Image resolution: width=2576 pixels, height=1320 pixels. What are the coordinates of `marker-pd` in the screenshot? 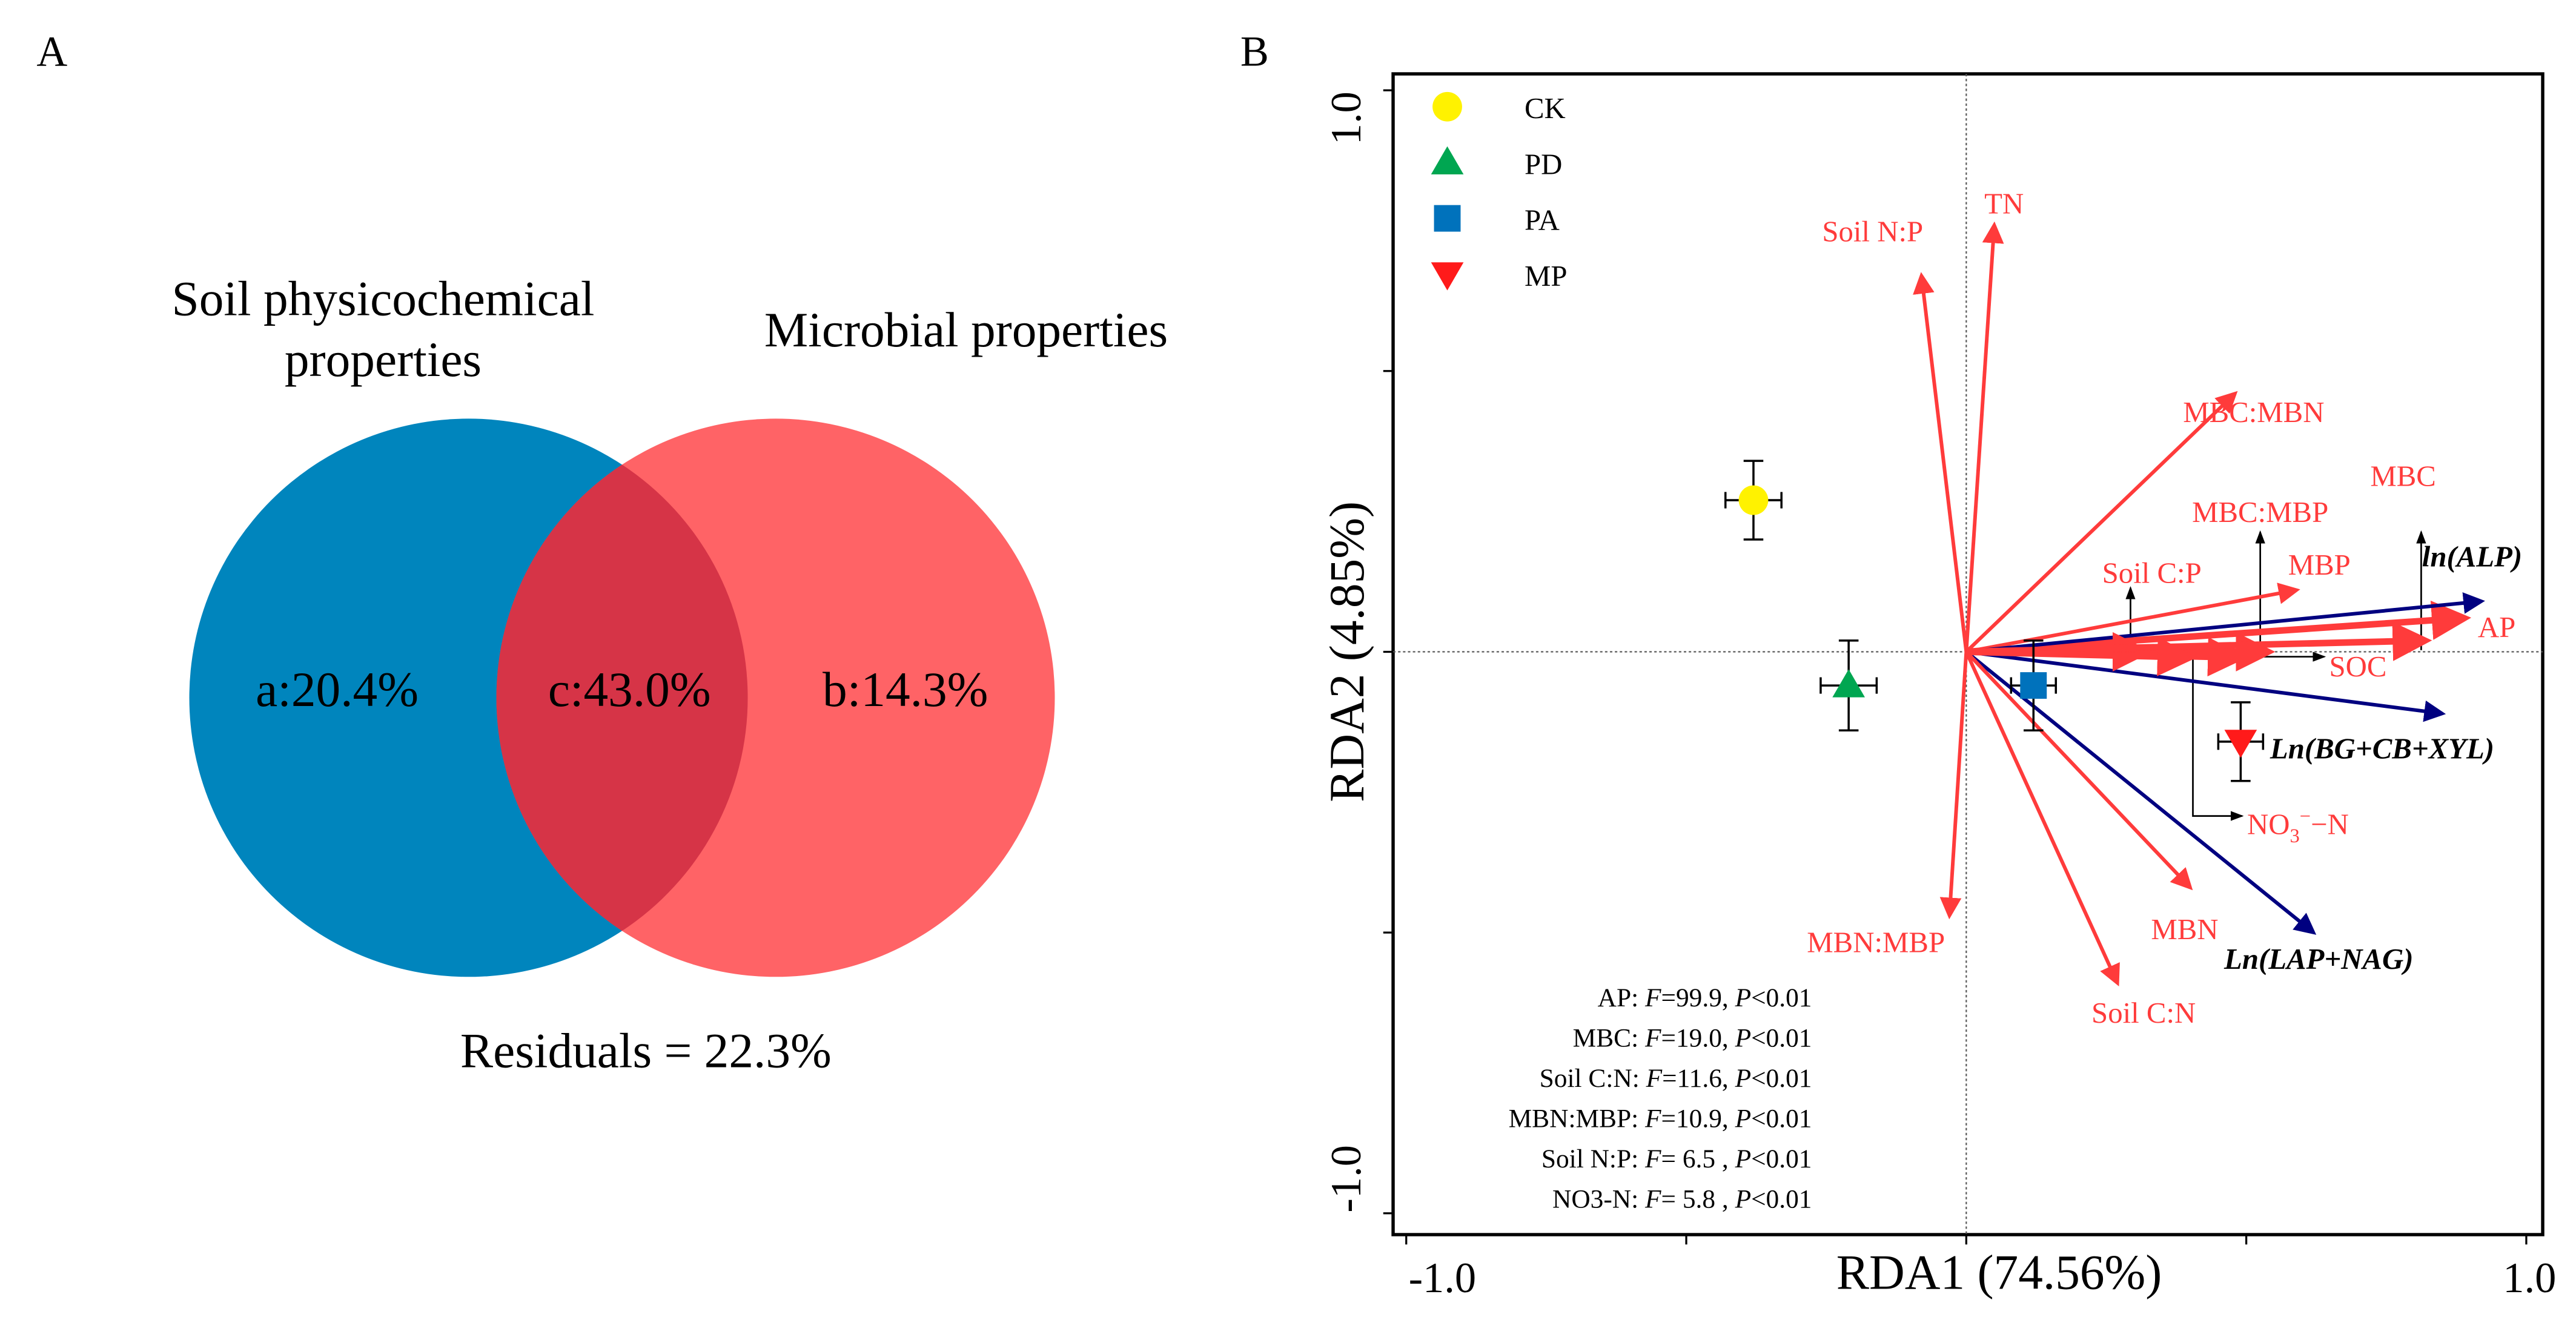 It's located at (1849, 684).